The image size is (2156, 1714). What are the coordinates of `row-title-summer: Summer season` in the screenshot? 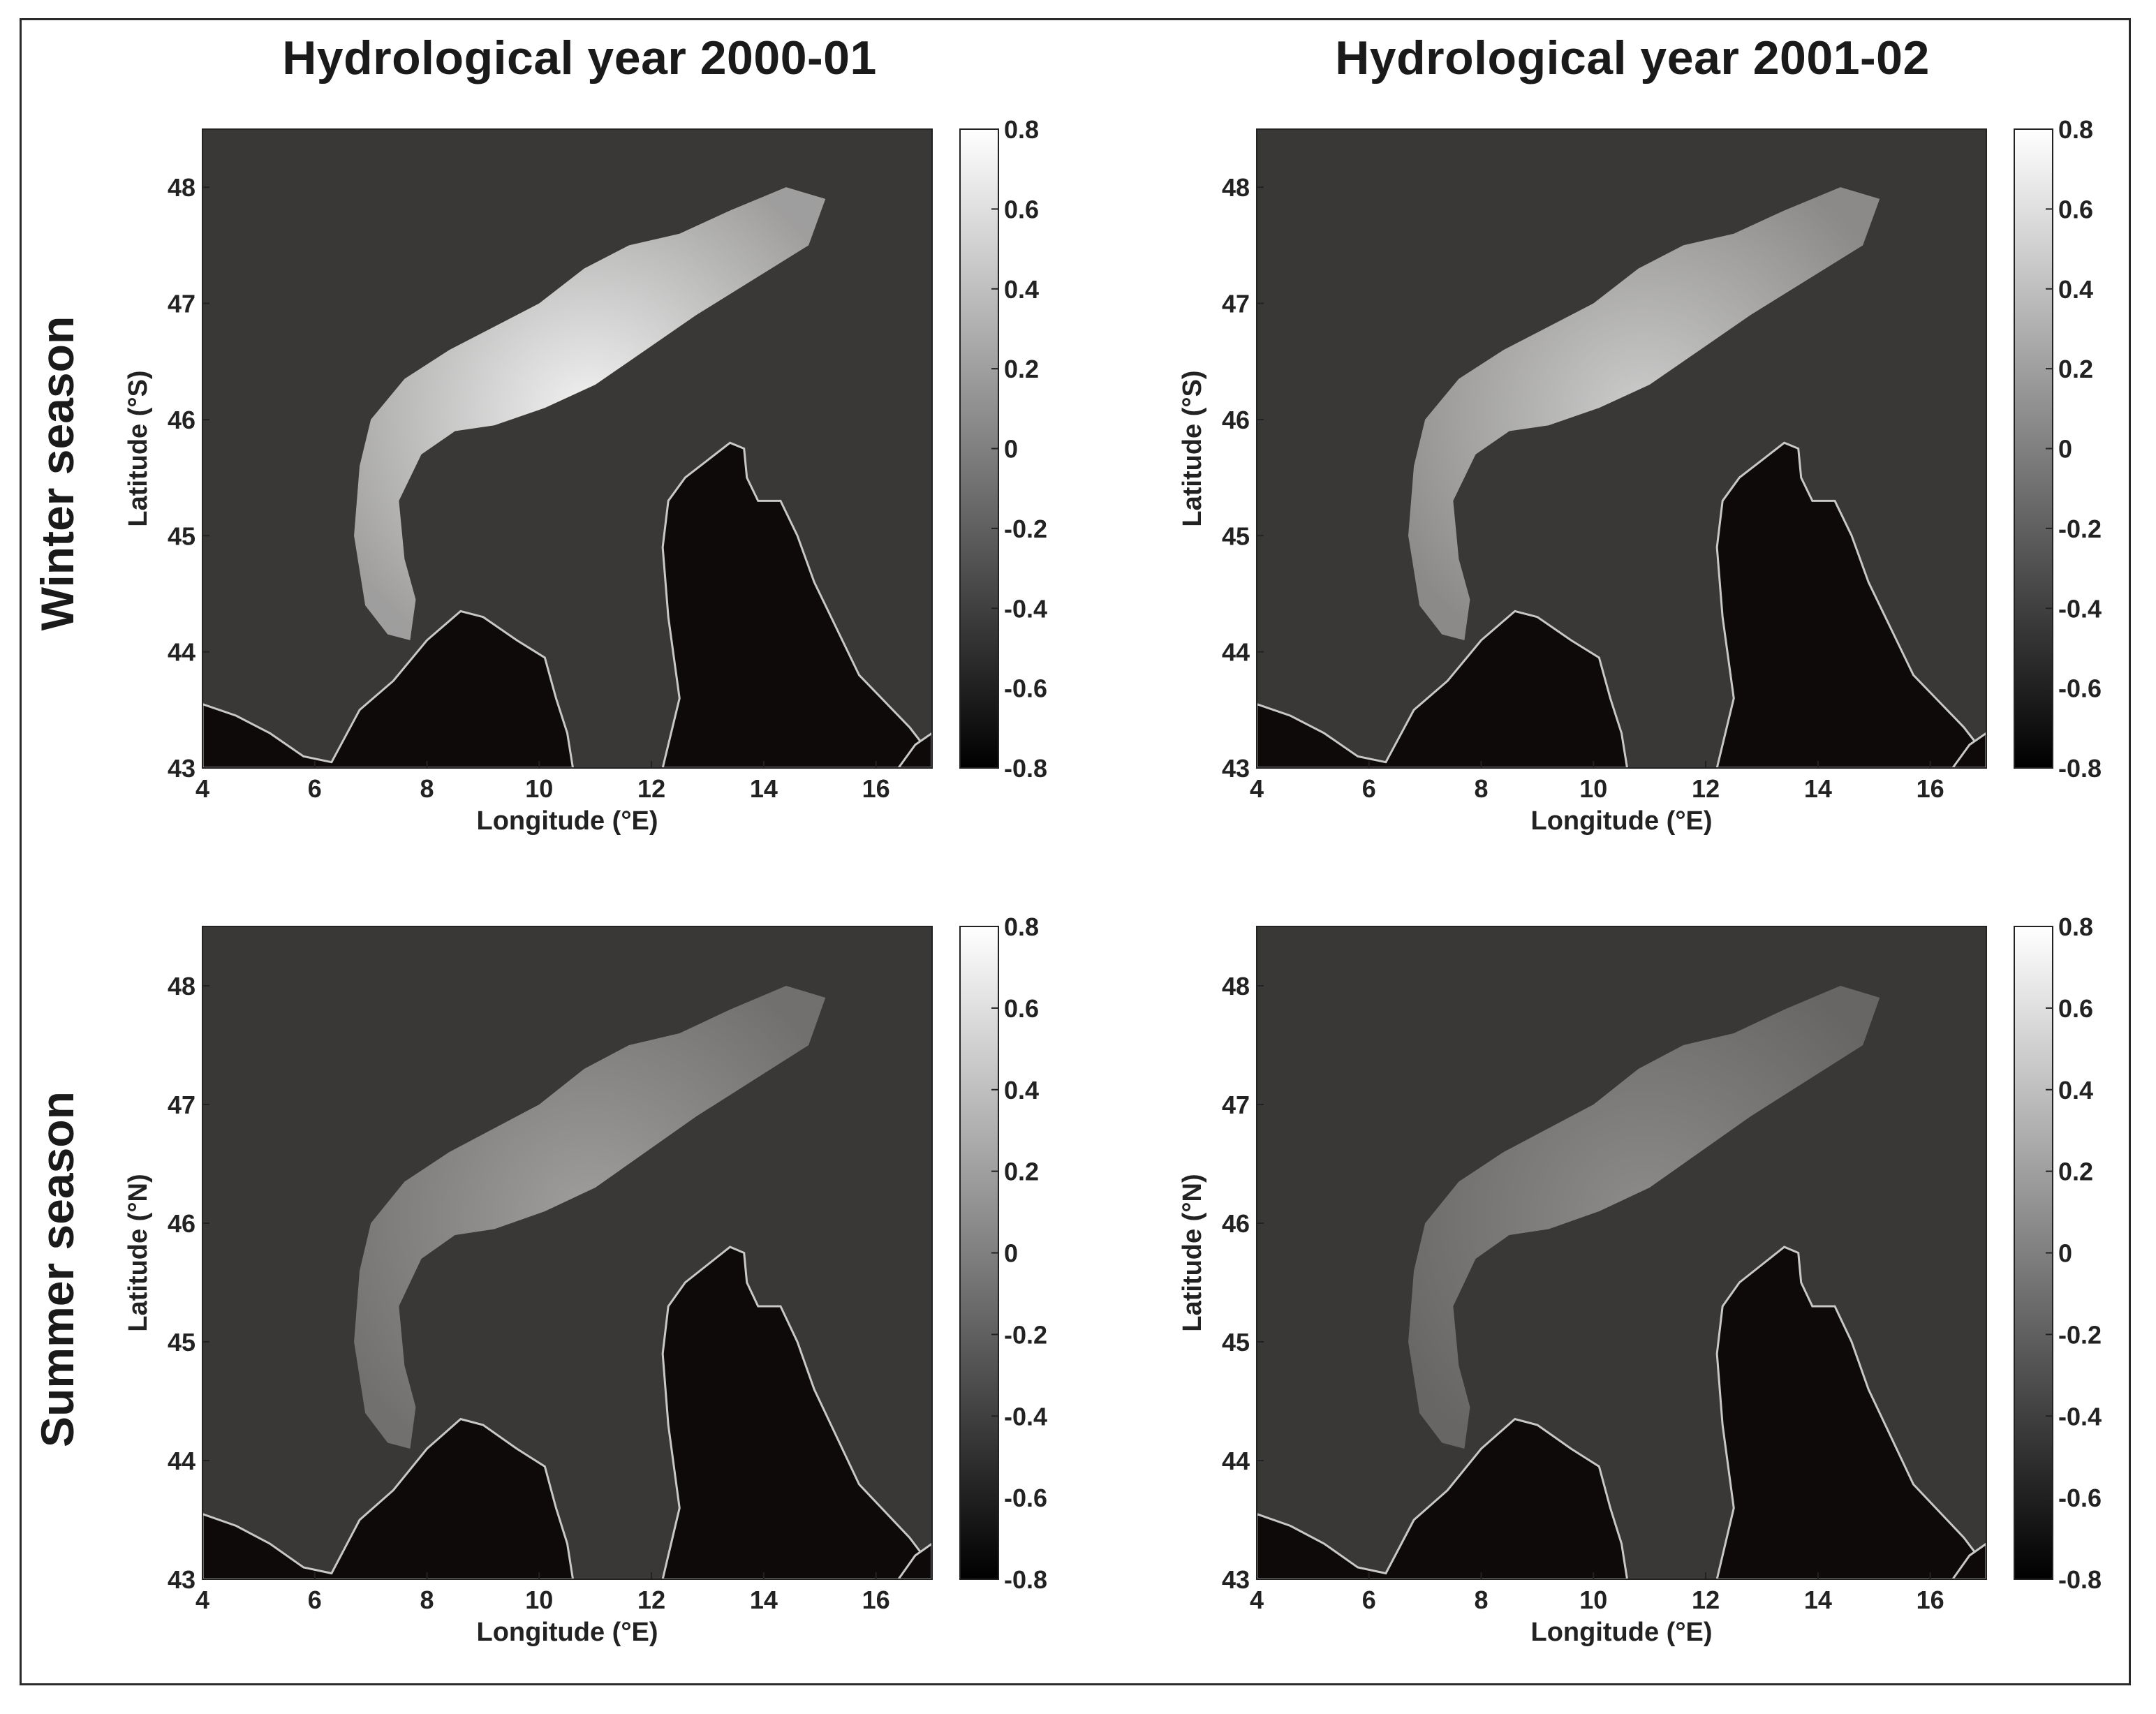 It's located at (57, 1269).